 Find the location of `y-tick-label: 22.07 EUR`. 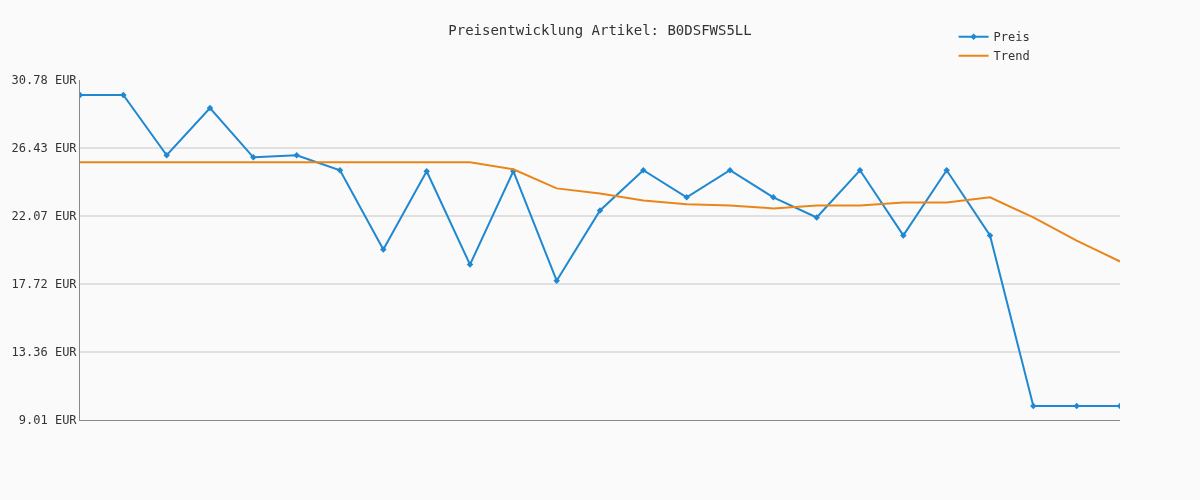

y-tick-label: 22.07 EUR is located at coordinates (44, 216).